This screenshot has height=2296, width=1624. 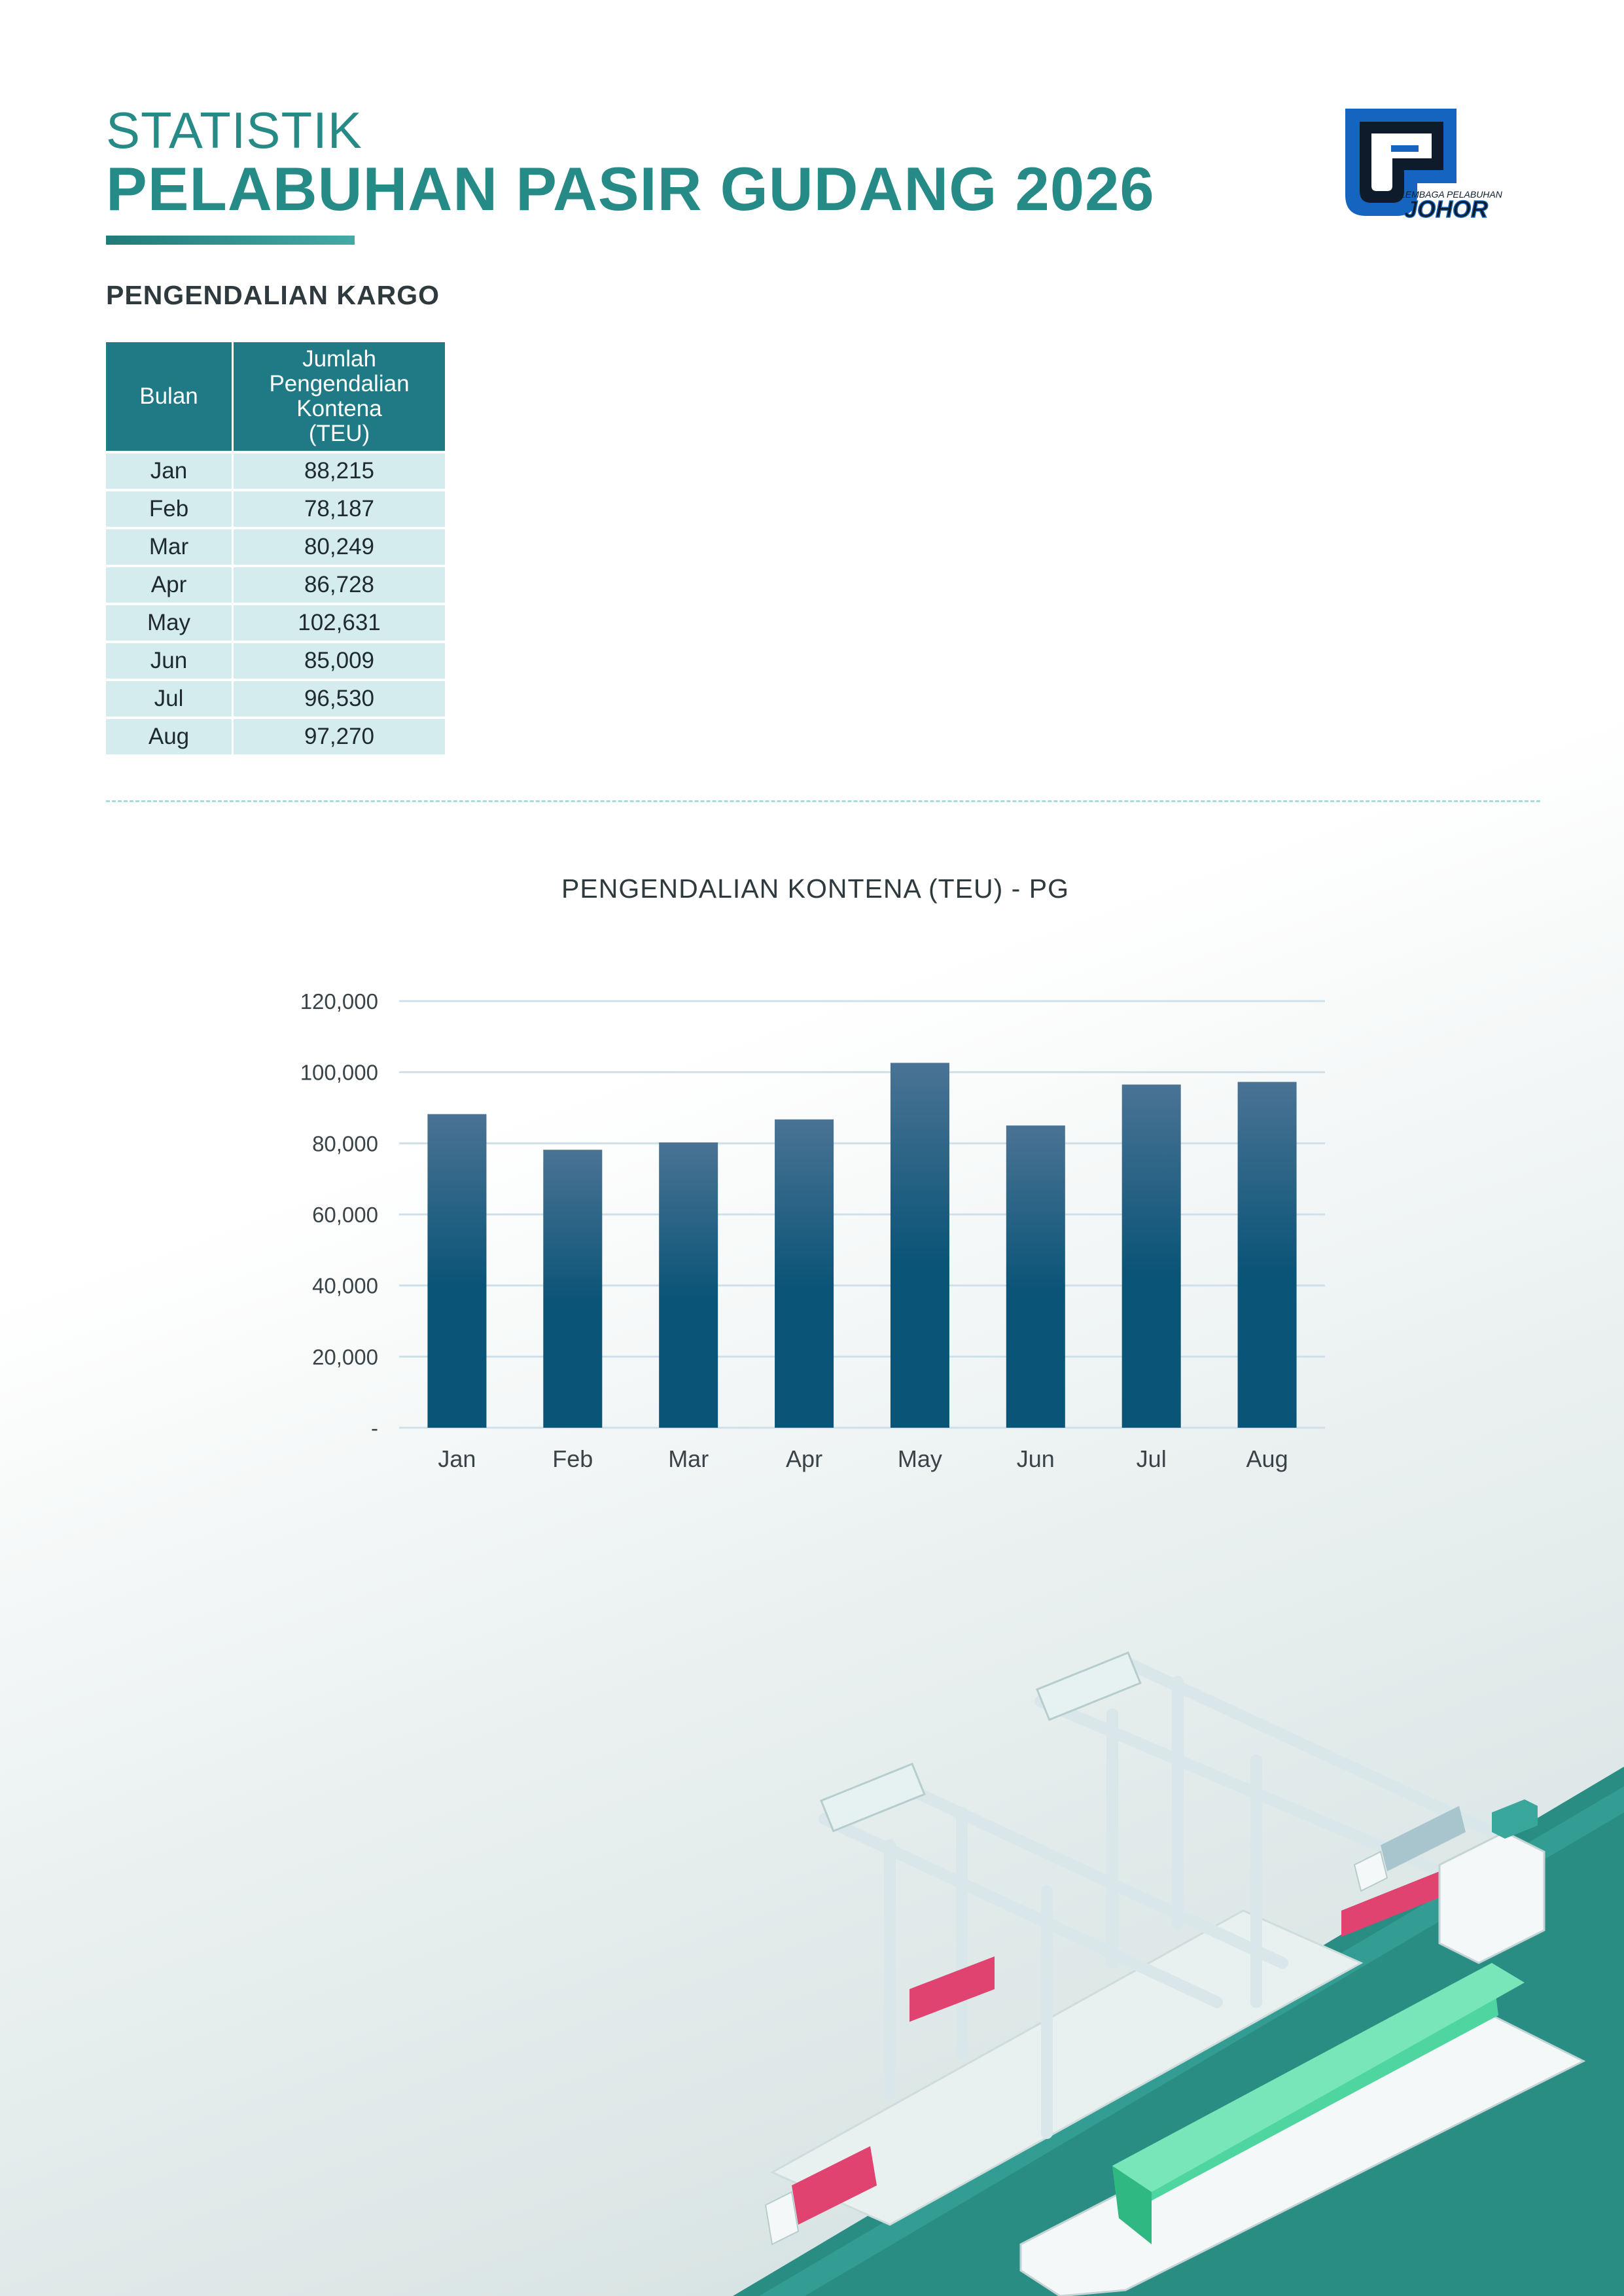 What do you see at coordinates (457, 1271) in the screenshot?
I see `bar-jan` at bounding box center [457, 1271].